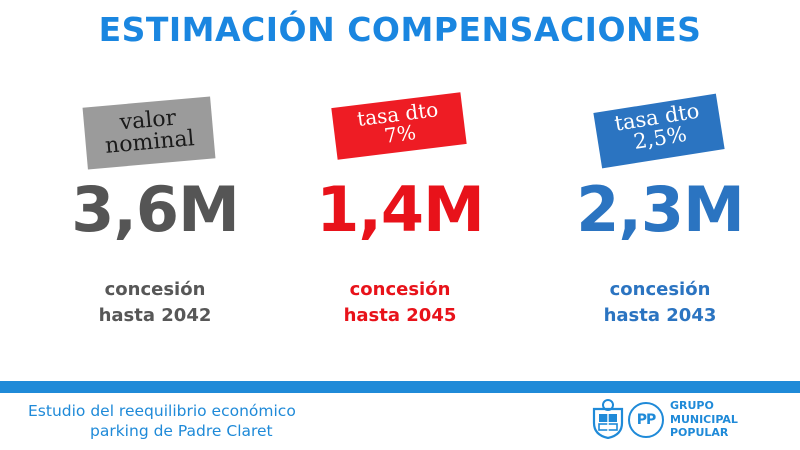 The height and width of the screenshot is (450, 800). Describe the element at coordinates (660, 315) in the screenshot. I see `concesion-year: hasta 2043` at that location.